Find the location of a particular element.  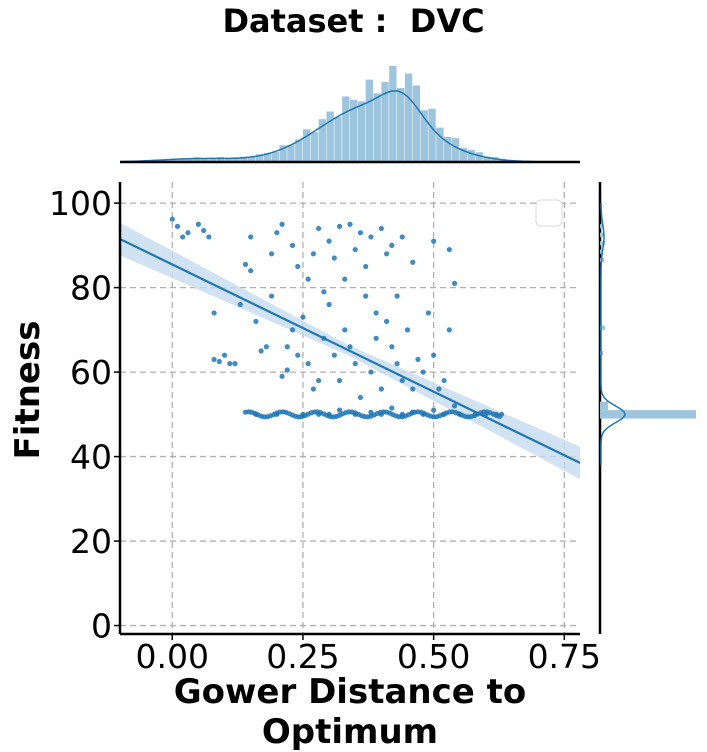

right-marginal-histogram is located at coordinates (647, 408).